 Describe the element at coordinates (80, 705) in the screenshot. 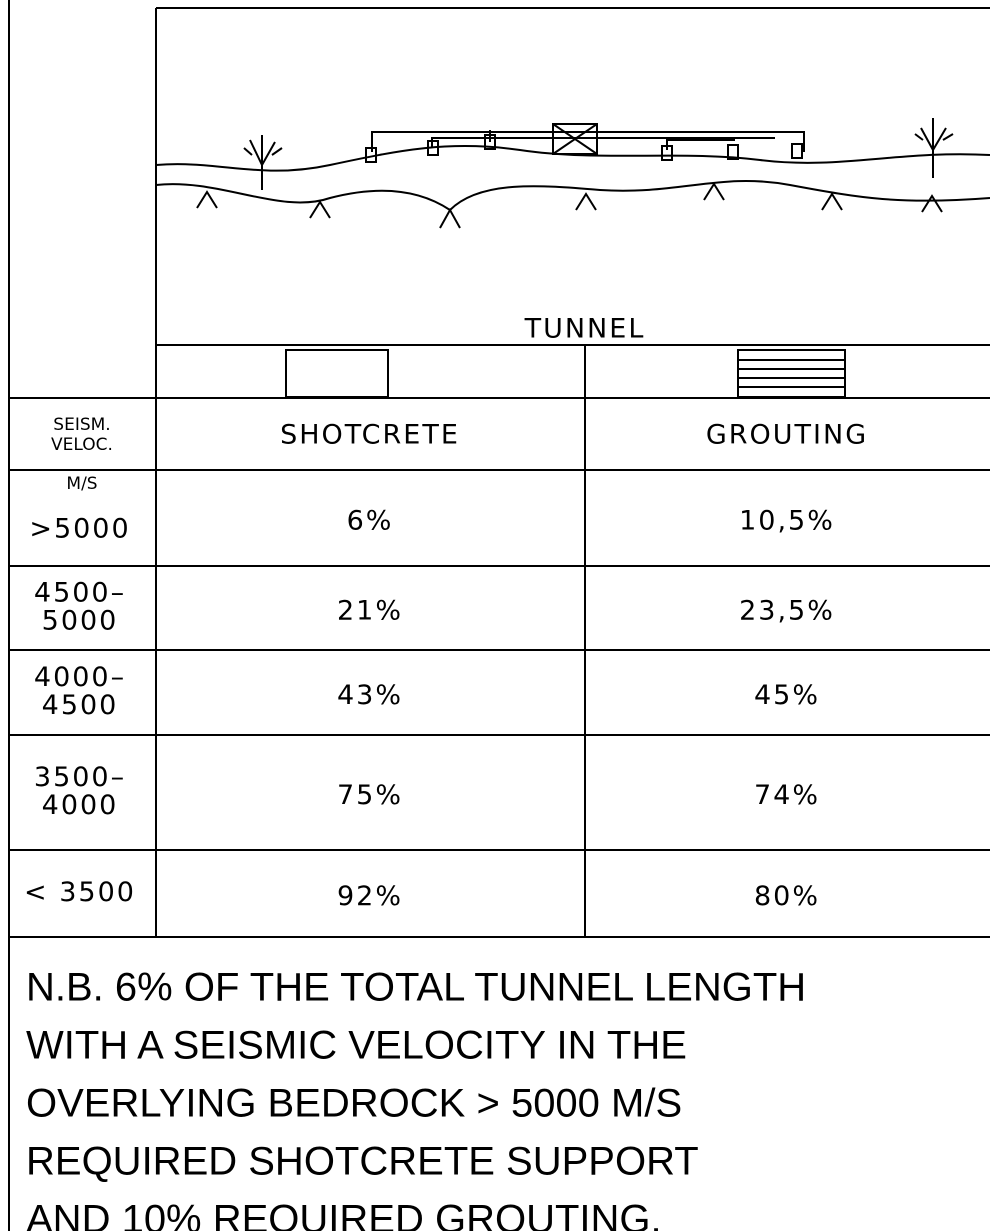

I see `velocity-label: 4500` at that location.